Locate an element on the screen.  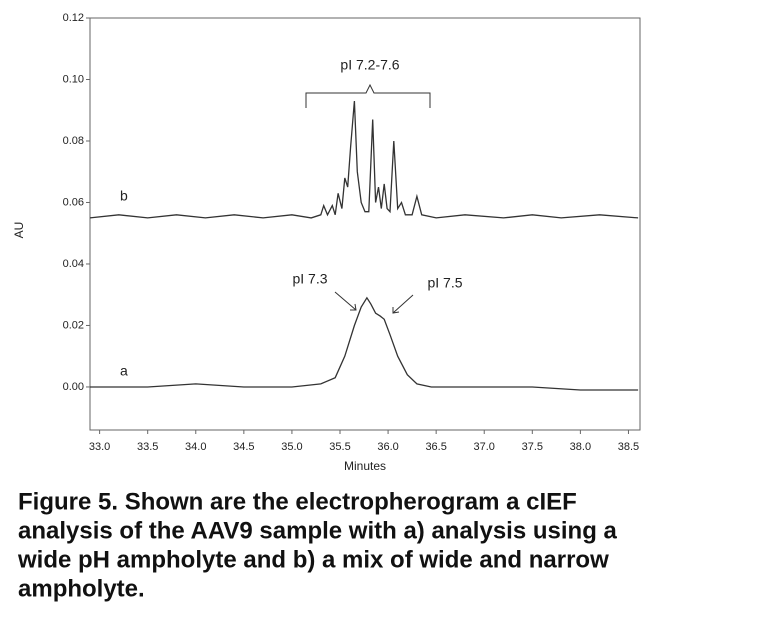
x-axis-label: Minutes is located at coordinates (365, 466).